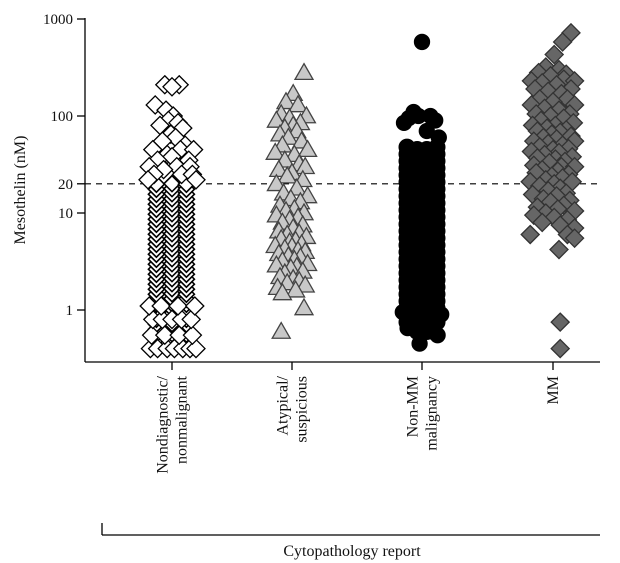  I want to click on category-label: MM, so click(553, 390).